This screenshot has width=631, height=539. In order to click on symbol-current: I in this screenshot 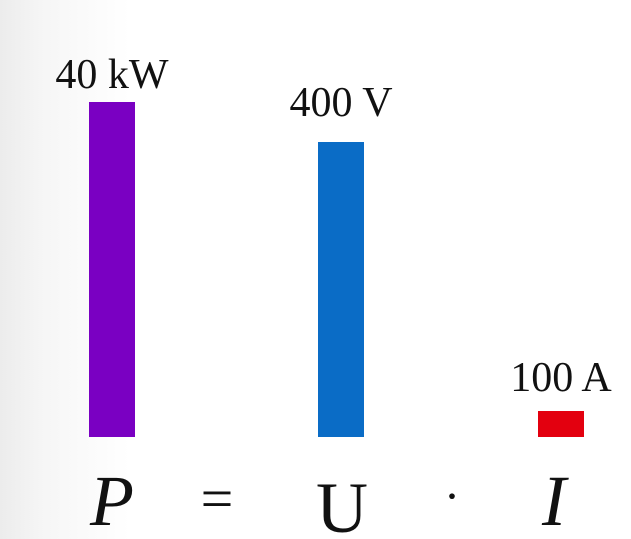, I will do `click(555, 500)`.